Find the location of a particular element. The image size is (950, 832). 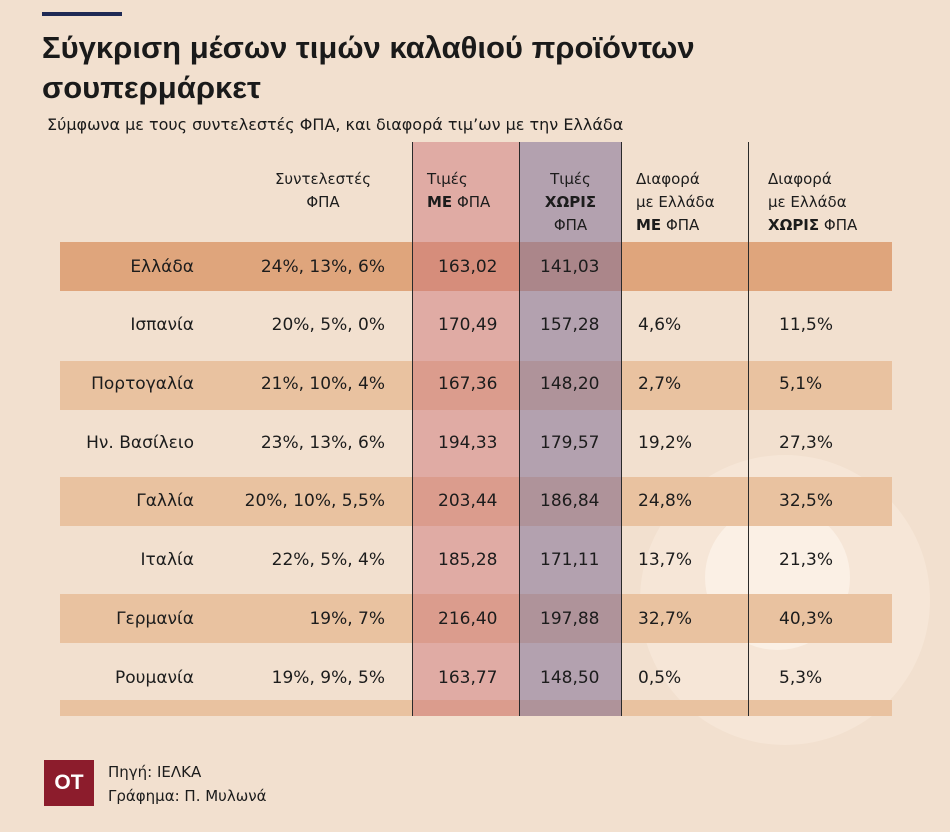

vat-rates-cell: 22%, 5%, 4% is located at coordinates (328, 560).